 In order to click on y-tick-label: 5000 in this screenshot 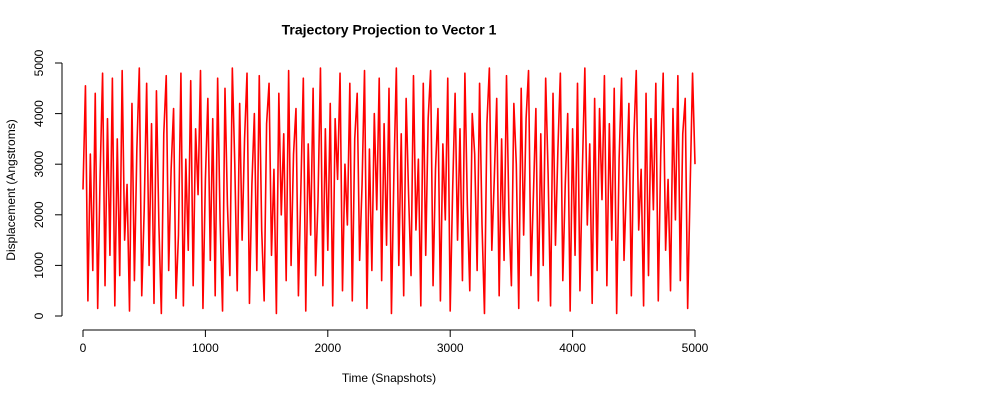, I will do `click(39, 62)`.